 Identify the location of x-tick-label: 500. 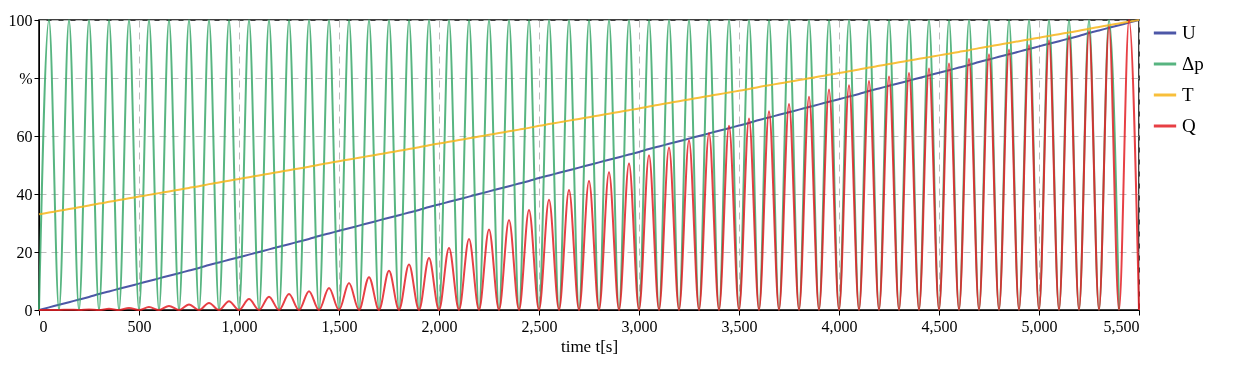
(139, 326).